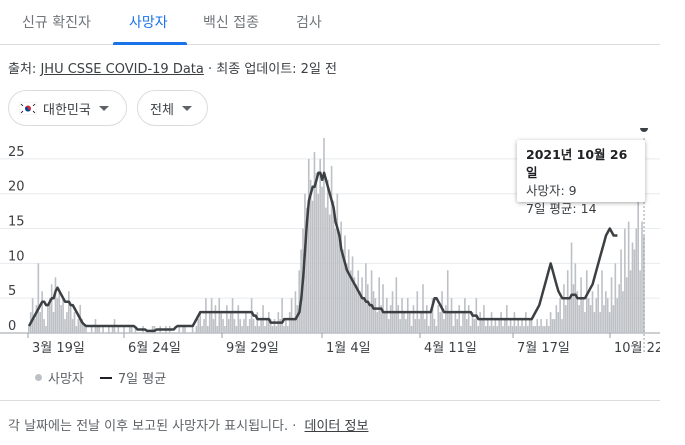  I want to click on tab-tests: 검사, so click(309, 23).